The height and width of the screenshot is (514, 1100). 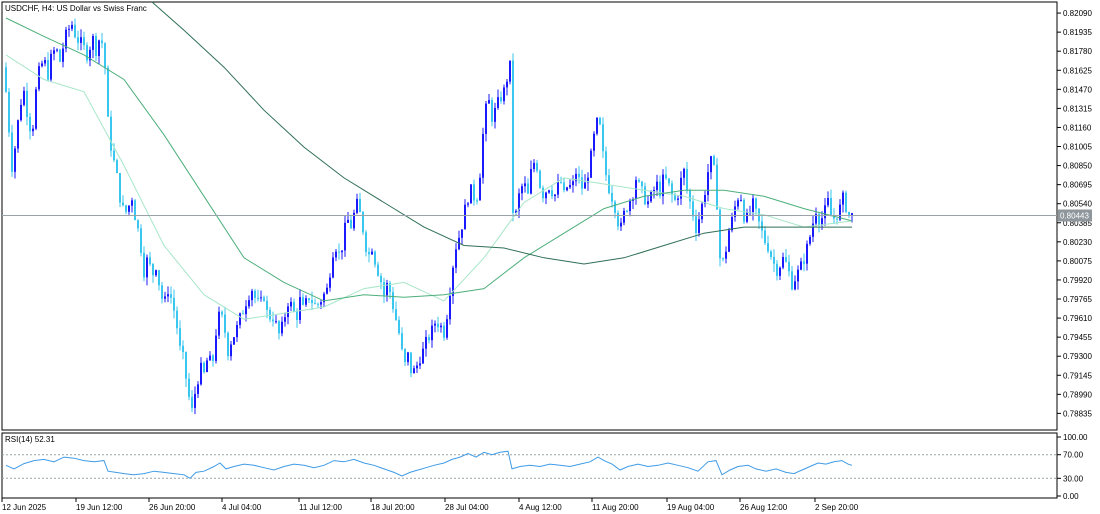 I want to click on time-tick-label: 28 Jul 04:00, so click(x=467, y=507).